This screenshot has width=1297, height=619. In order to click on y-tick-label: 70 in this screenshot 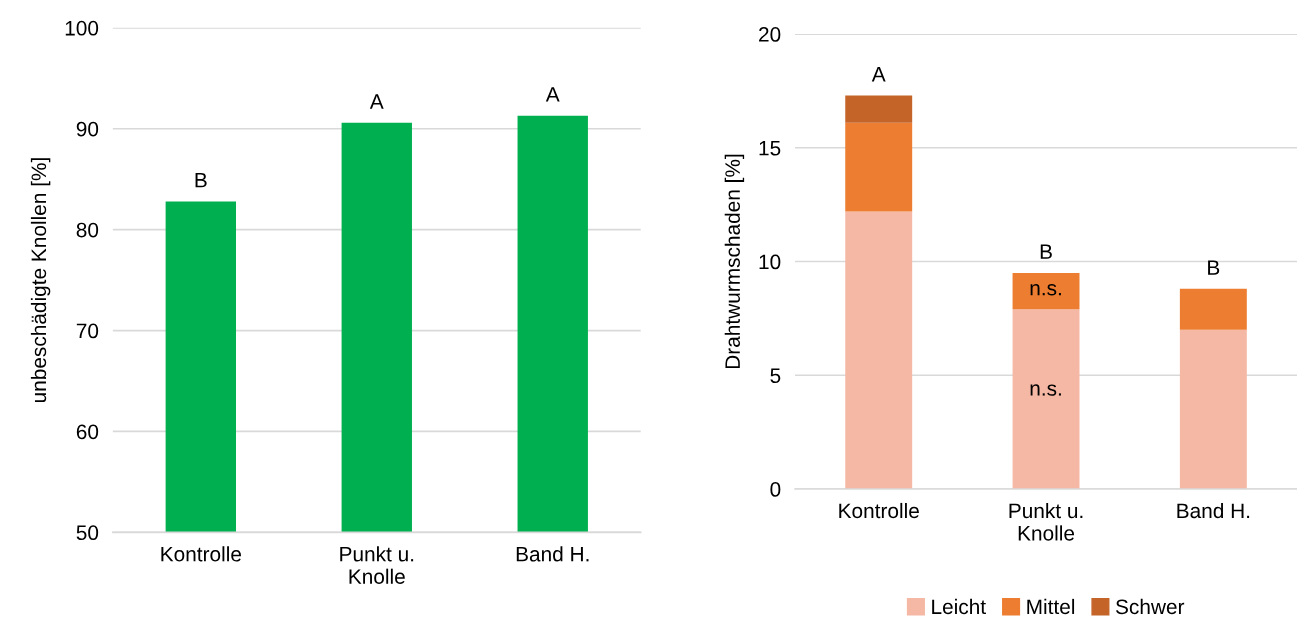, I will do `click(87, 331)`.